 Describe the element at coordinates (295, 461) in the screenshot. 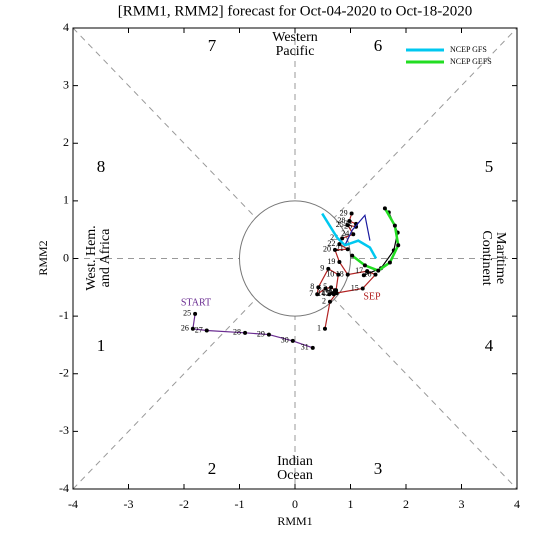

I see `region-label: Indian` at that location.